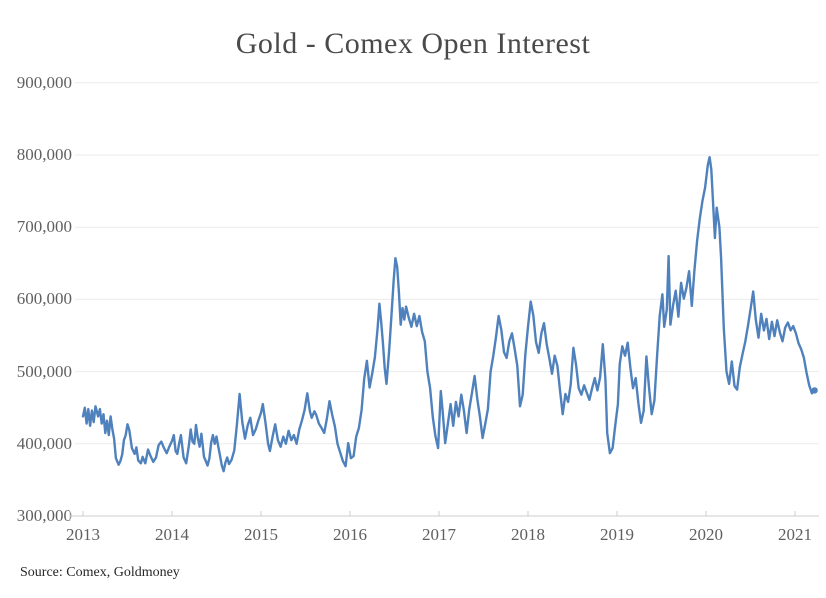 The height and width of the screenshot is (598, 826). What do you see at coordinates (44, 298) in the screenshot?
I see `y-tick-label: 600,000` at bounding box center [44, 298].